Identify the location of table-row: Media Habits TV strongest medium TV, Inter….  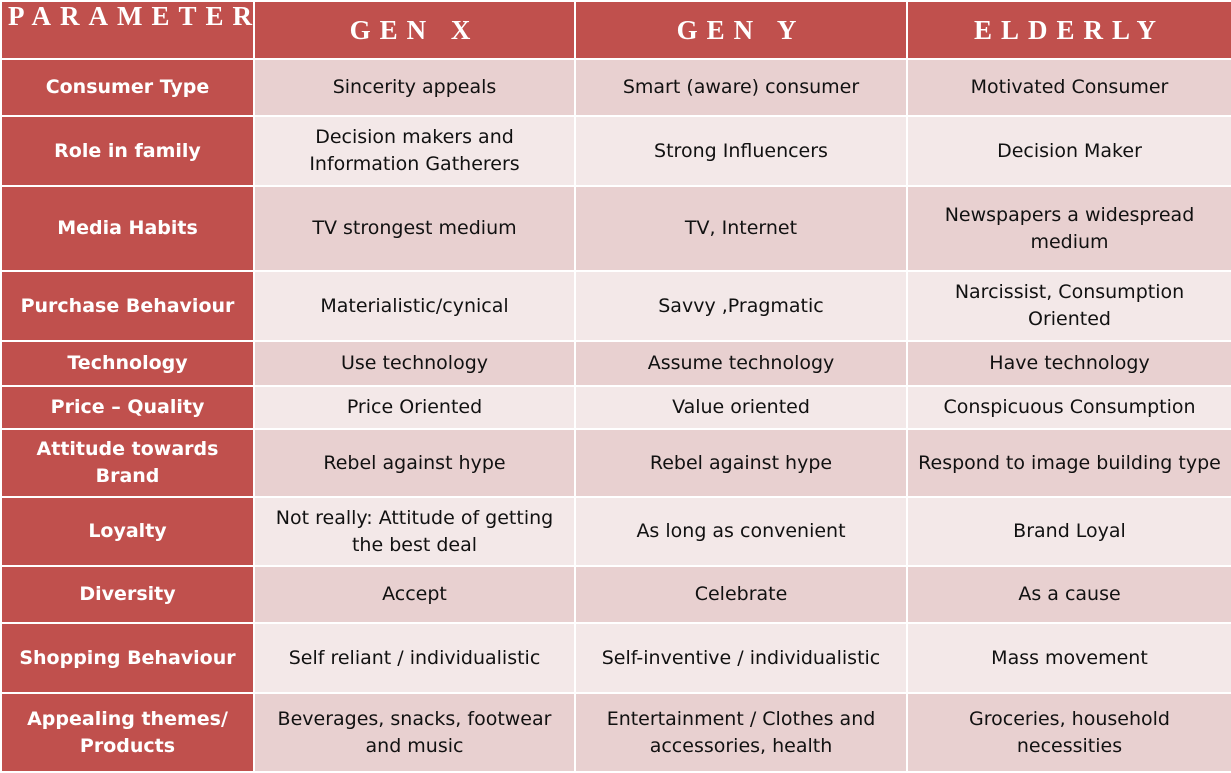
(615, 228).